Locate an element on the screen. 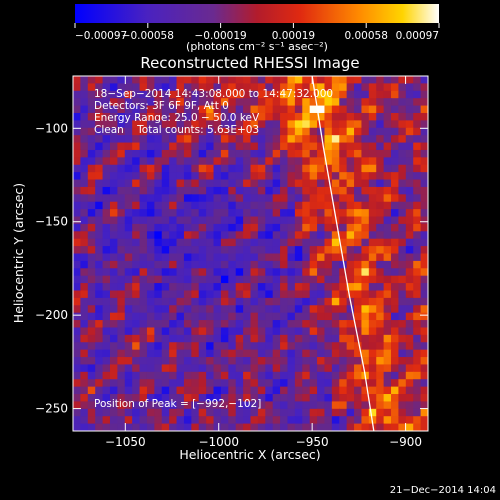 Image resolution: width=500 pixels, height=500 pixels. colorbar-tick-label: −0.00097 is located at coordinates (101, 36).